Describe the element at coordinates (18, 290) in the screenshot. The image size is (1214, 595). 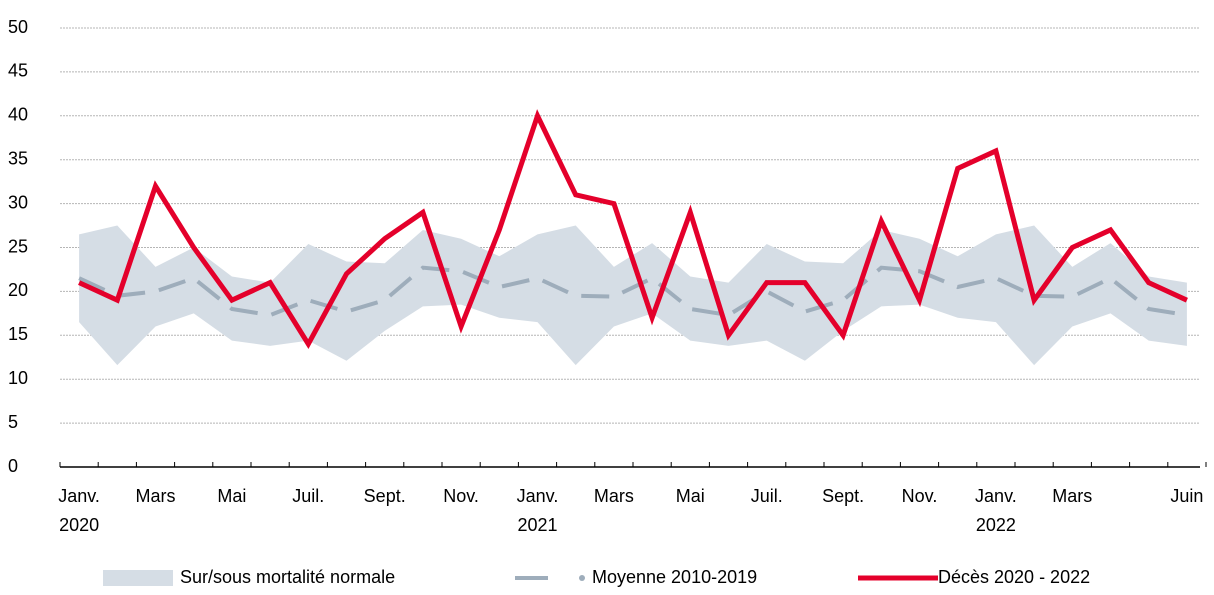
I see `y-tick-label: 20` at that location.